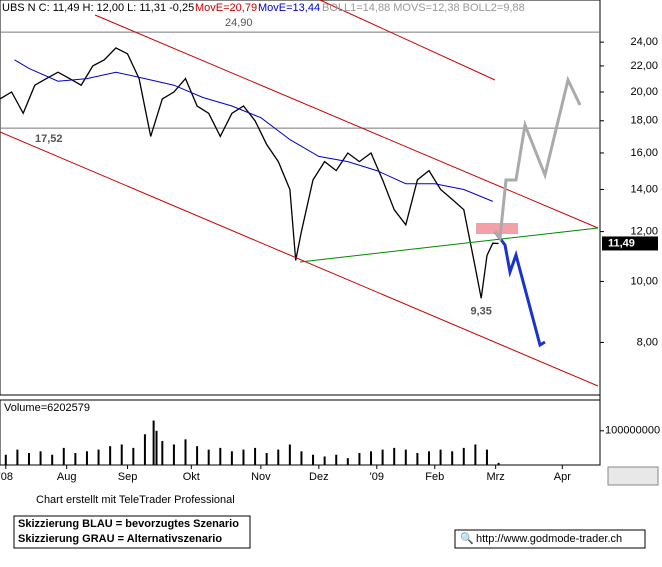 The height and width of the screenshot is (567, 662). What do you see at coordinates (120, 539) in the screenshot?
I see `legend-gray: Skizzierung GRAU = Alternativszenario` at bounding box center [120, 539].